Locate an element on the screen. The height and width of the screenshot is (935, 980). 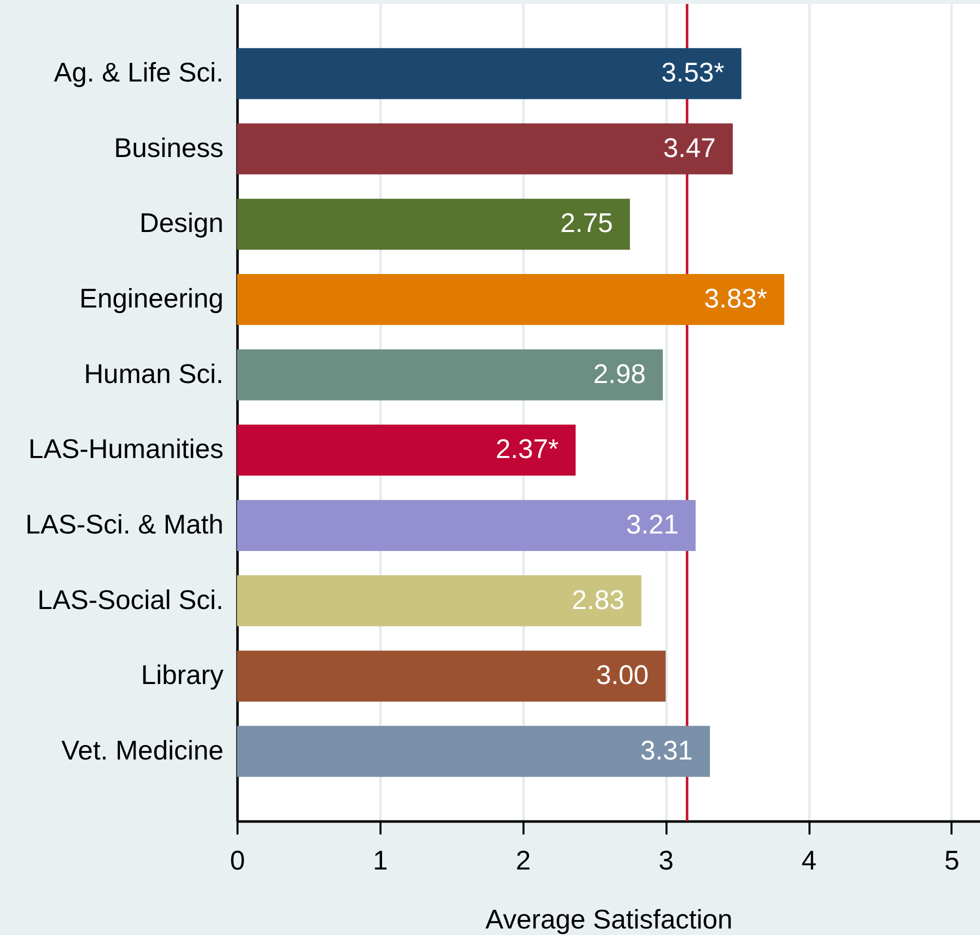
data-label: 2.75 is located at coordinates (586, 223).